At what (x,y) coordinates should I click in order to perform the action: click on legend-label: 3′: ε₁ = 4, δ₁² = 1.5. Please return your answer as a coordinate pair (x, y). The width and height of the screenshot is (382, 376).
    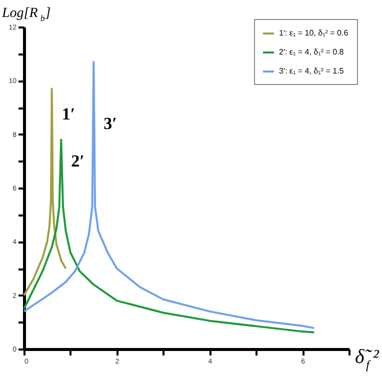
    Looking at the image, I should click on (311, 71).